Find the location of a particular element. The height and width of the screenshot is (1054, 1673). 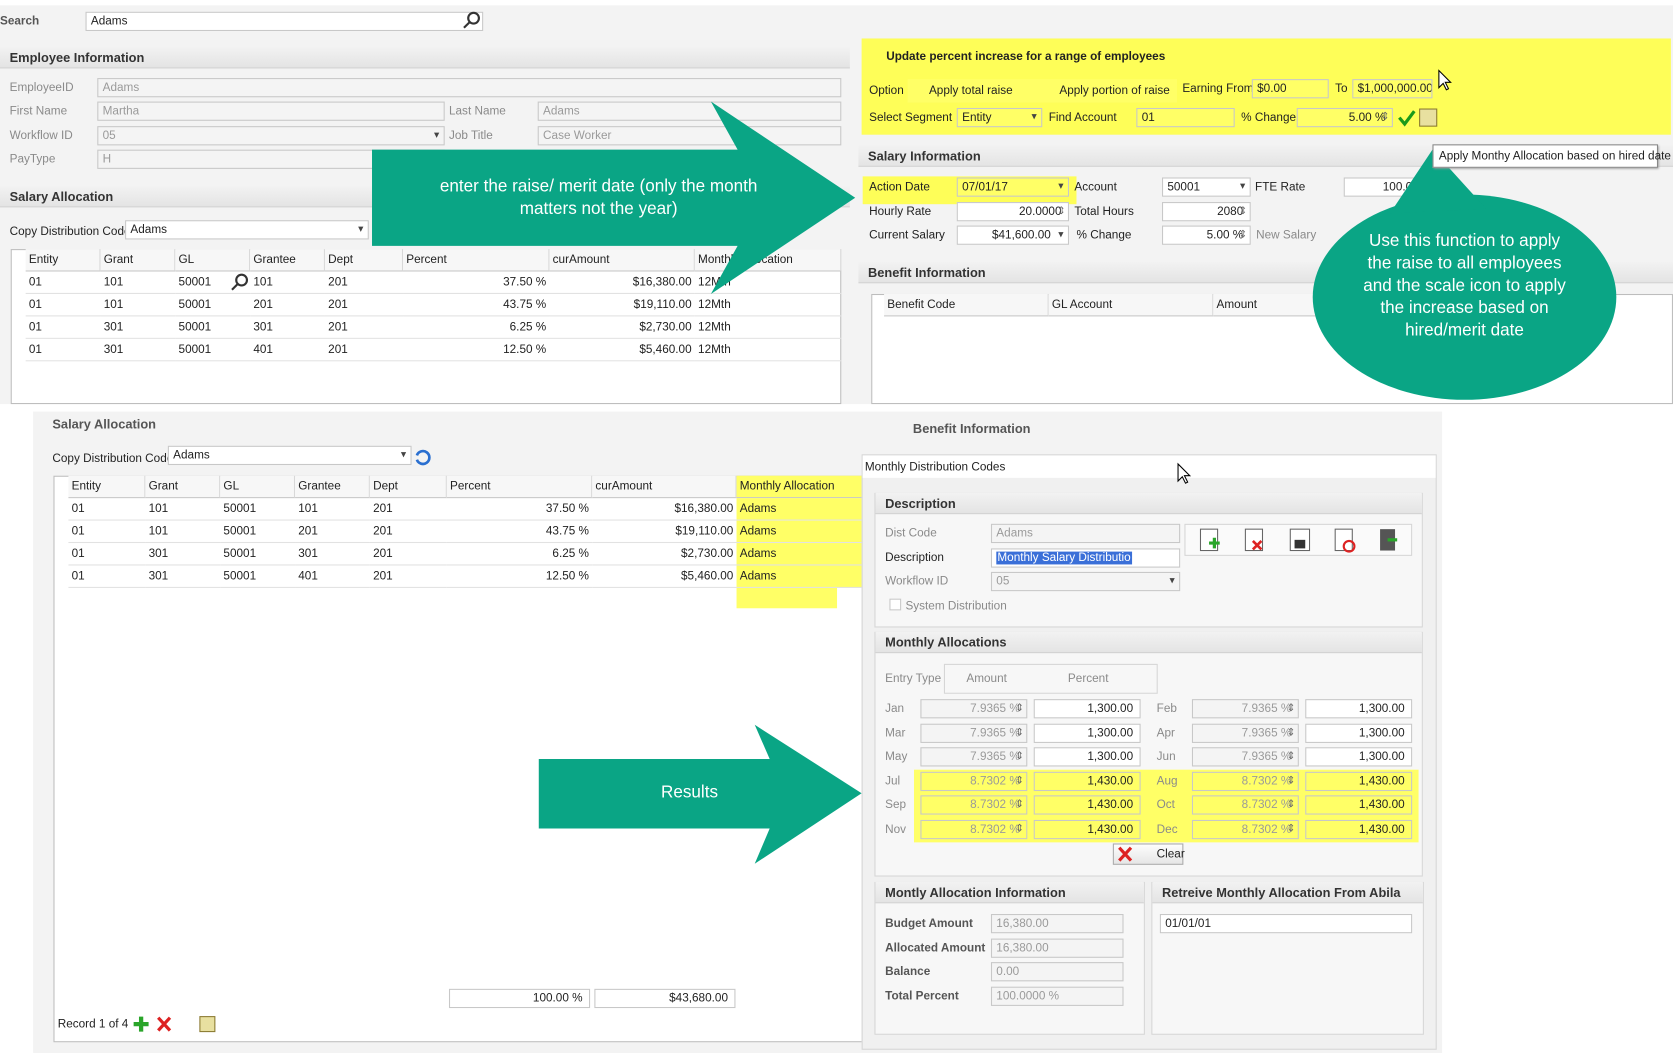

input-field: 01/01/01 is located at coordinates (1286, 923).